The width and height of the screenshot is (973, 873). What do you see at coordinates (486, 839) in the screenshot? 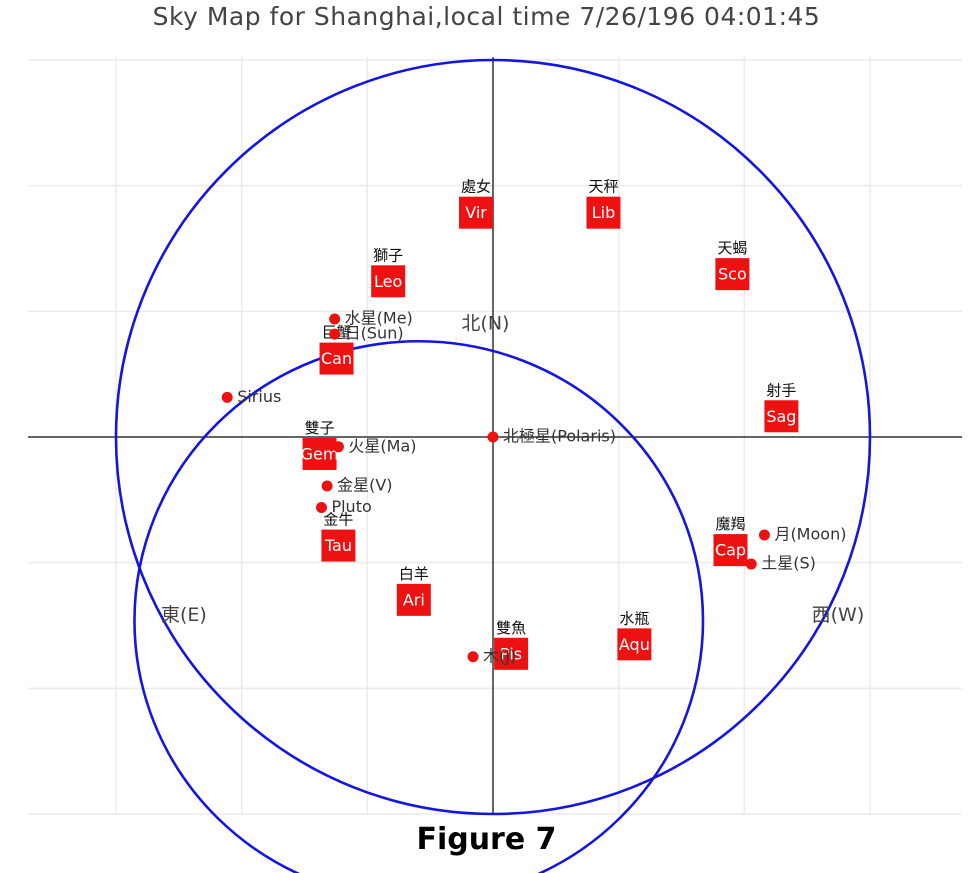
I see `figure-caption: Figure 7` at bounding box center [486, 839].